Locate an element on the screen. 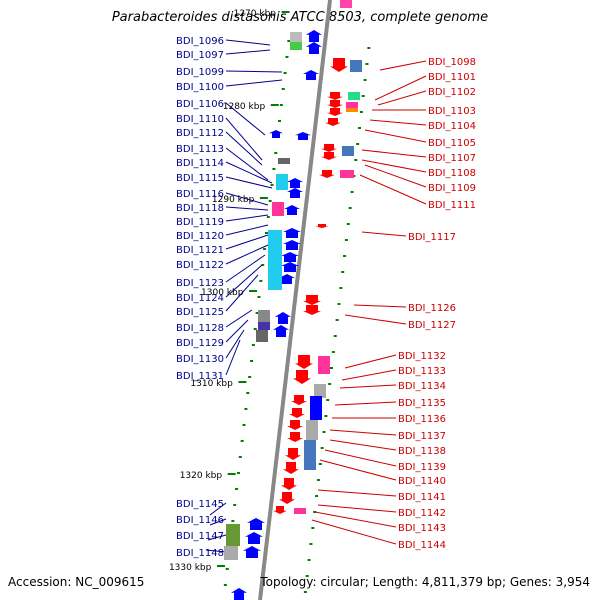  right-gene-label: BDI_1105 is located at coordinates (452, 143).